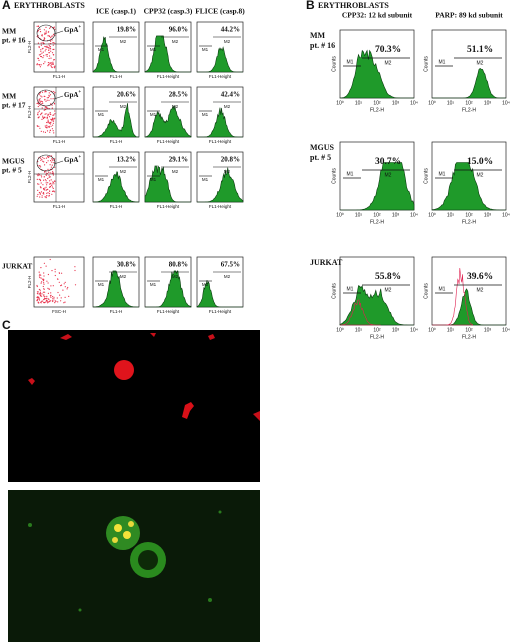 Image resolution: width=520 pixels, height=644 pixels. Describe the element at coordinates (71, 30) in the screenshot. I see `gate-name: GpA` at that location.